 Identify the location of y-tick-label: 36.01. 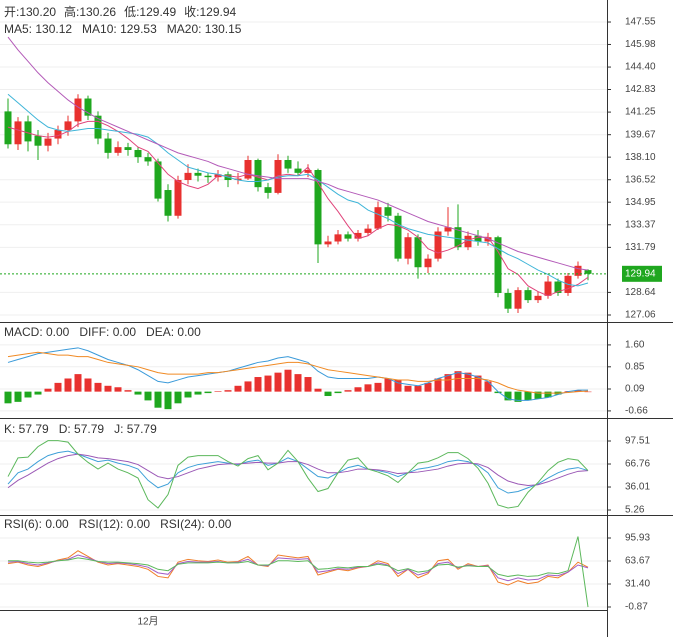
(637, 487).